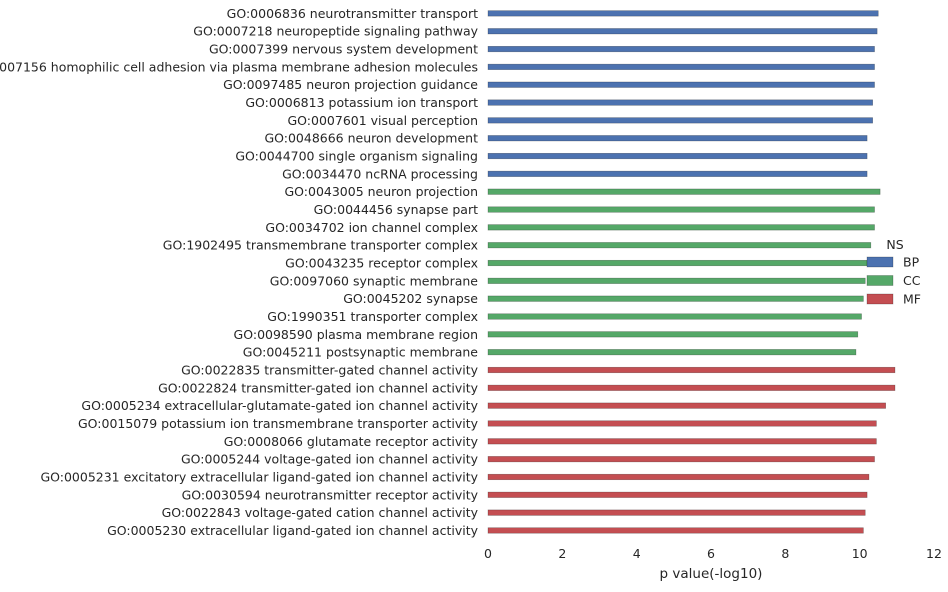 This screenshot has height=592, width=948. I want to click on category-label: GO:0048666 neuron development, so click(371, 138).